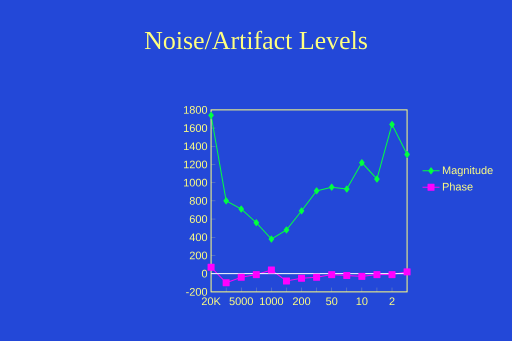  Describe the element at coordinates (196, 110) in the screenshot. I see `y-tick-label: 1800` at that location.